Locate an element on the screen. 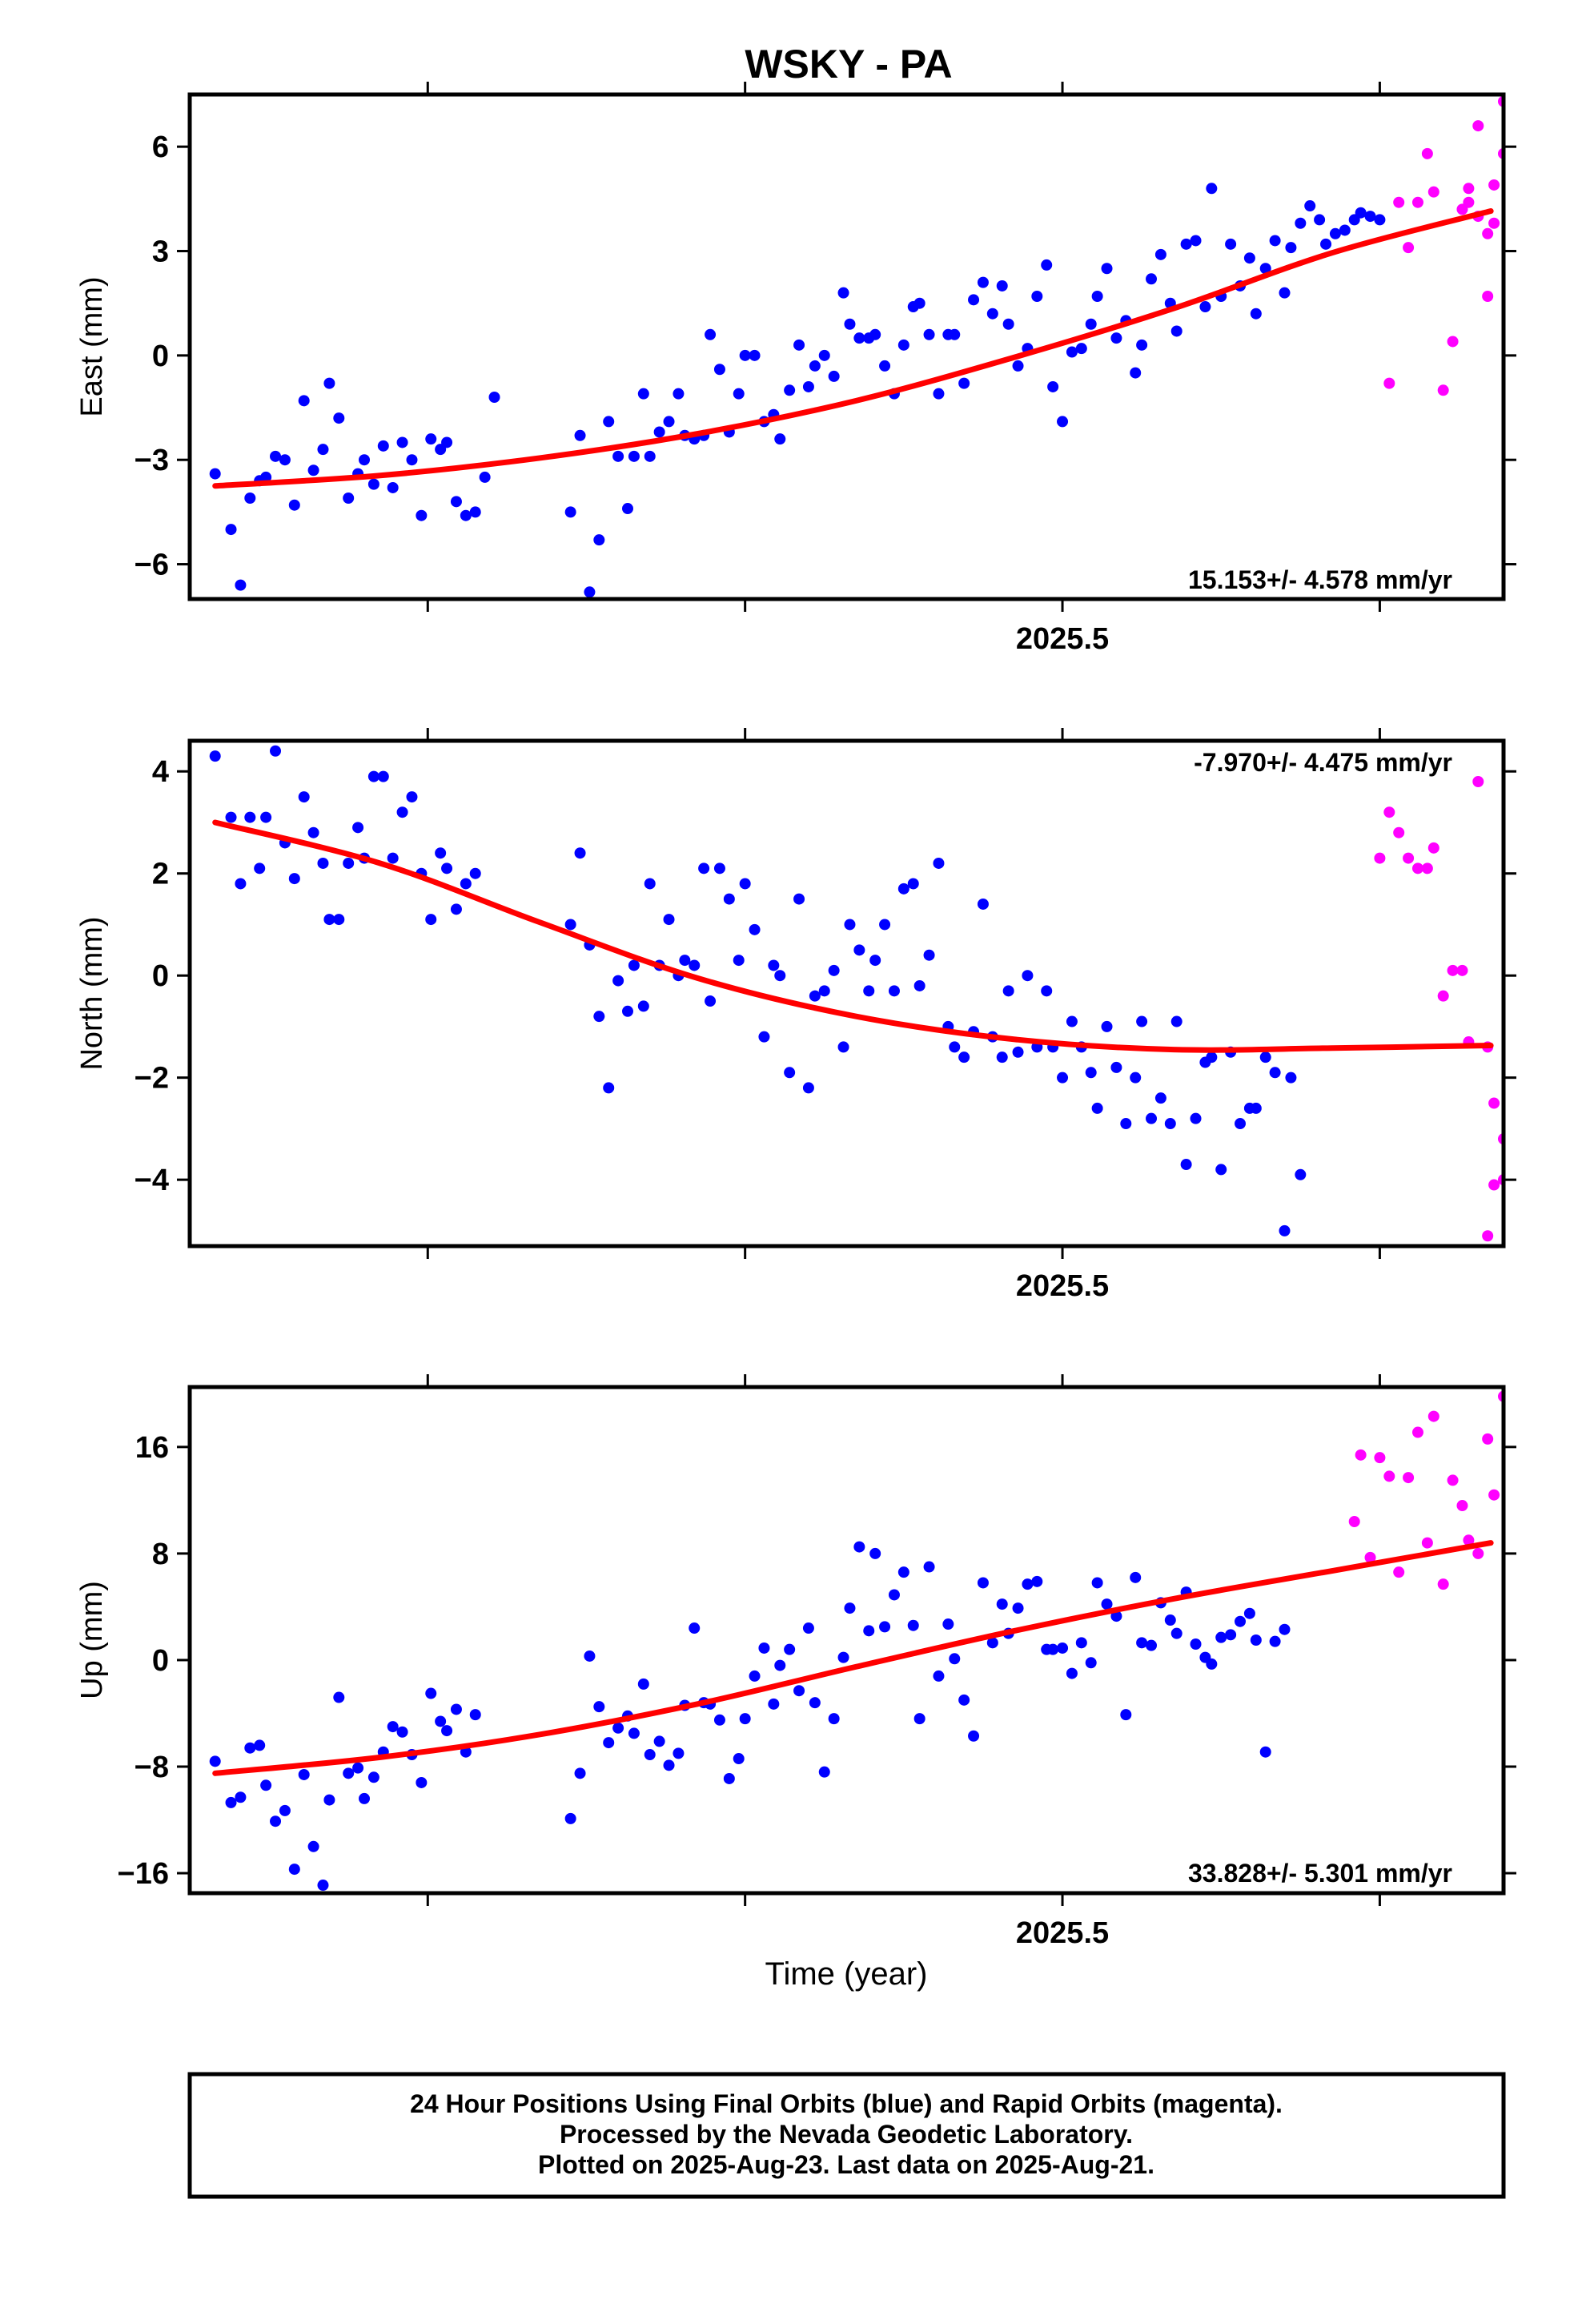 The image size is (1582, 2324). p1-xtick-label: 2025.5 is located at coordinates (1062, 1286).